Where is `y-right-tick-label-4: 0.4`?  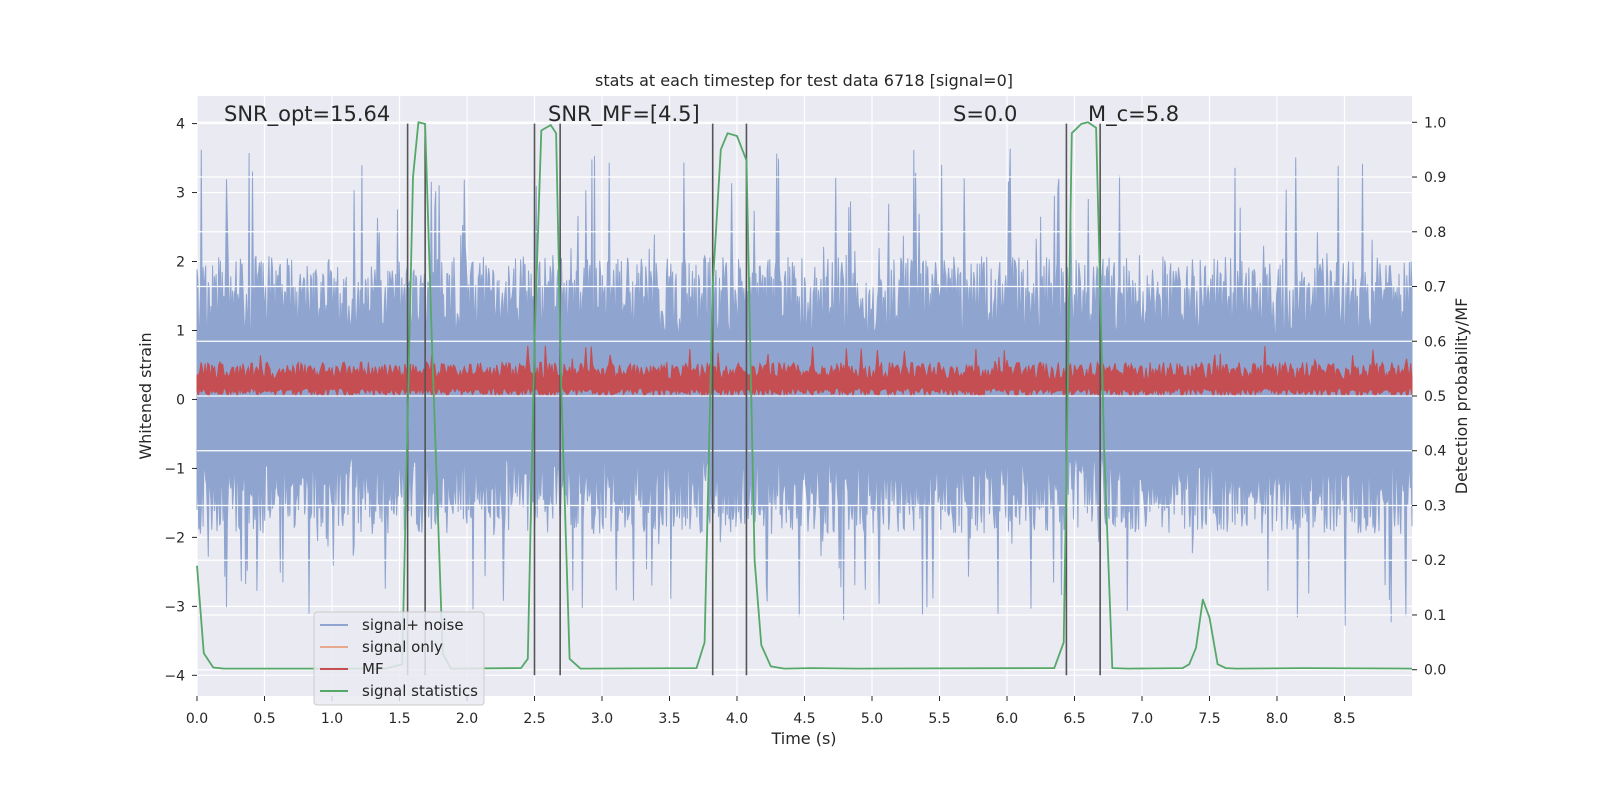 y-right-tick-label-4: 0.4 is located at coordinates (1435, 452).